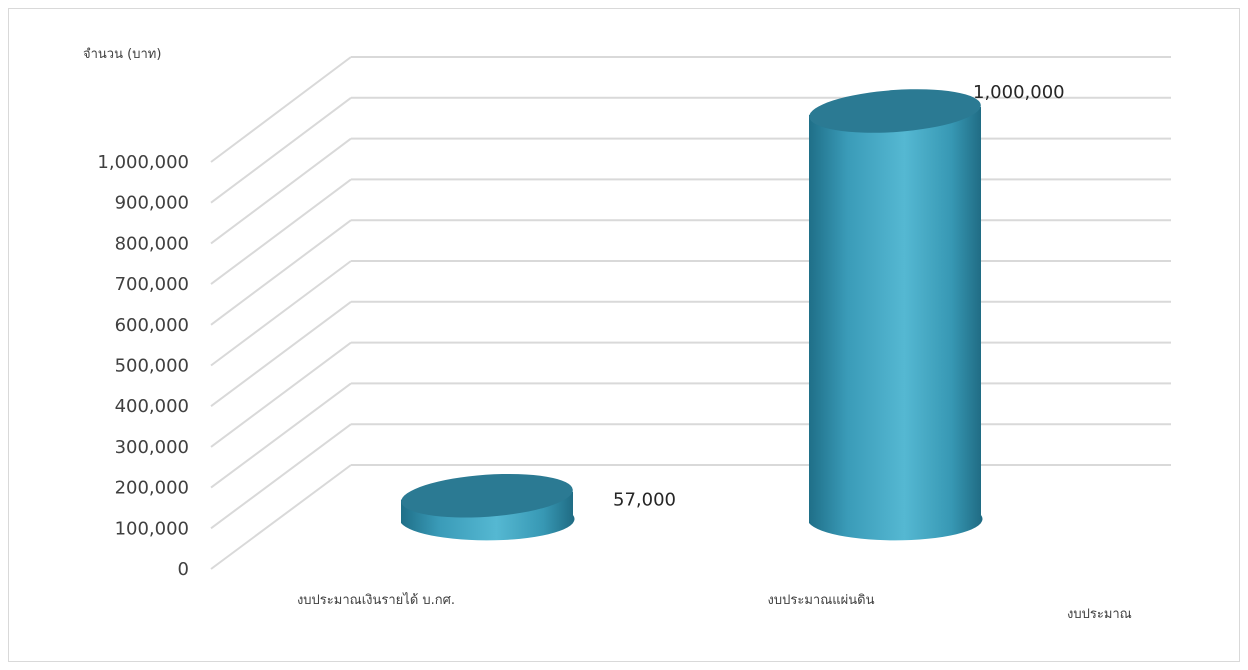 This screenshot has height=670, width=1248. Describe the element at coordinates (152, 325) in the screenshot. I see `y-tick-label: 600,000` at that location.